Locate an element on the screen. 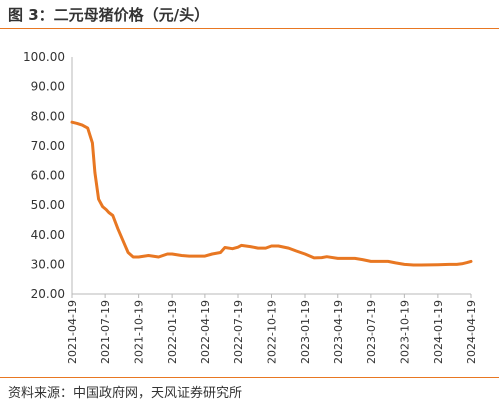 This screenshot has width=499, height=404. y-tick-label: 50.00 is located at coordinates (48, 205).